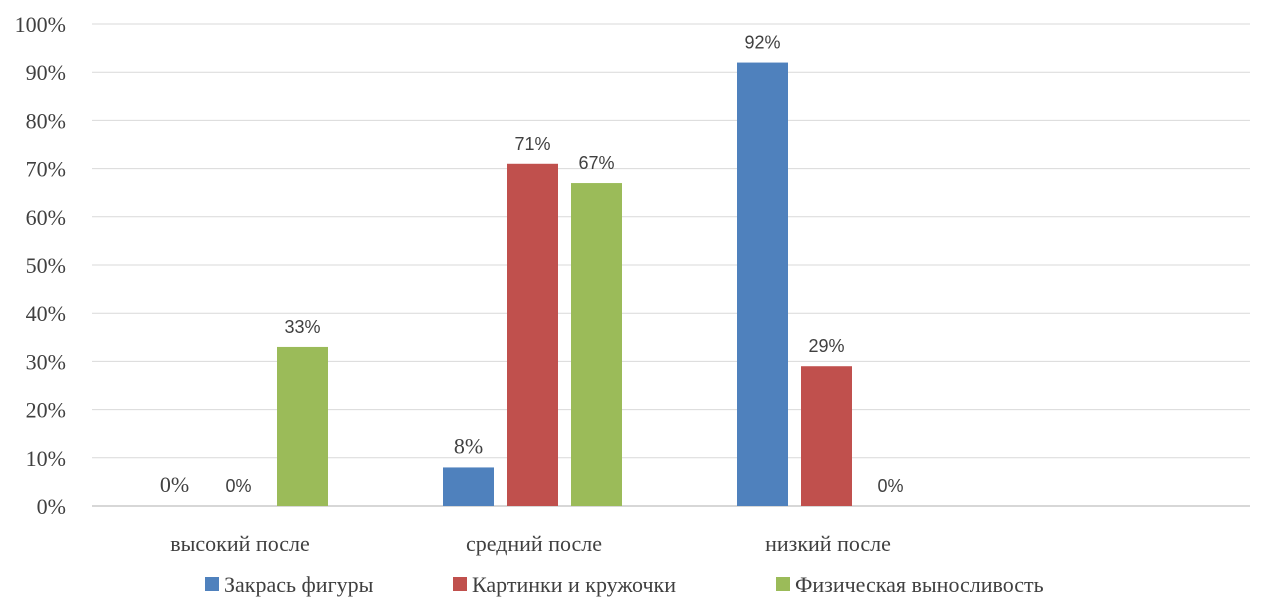  I want to click on y-tick-label: 100%, so click(40, 24).